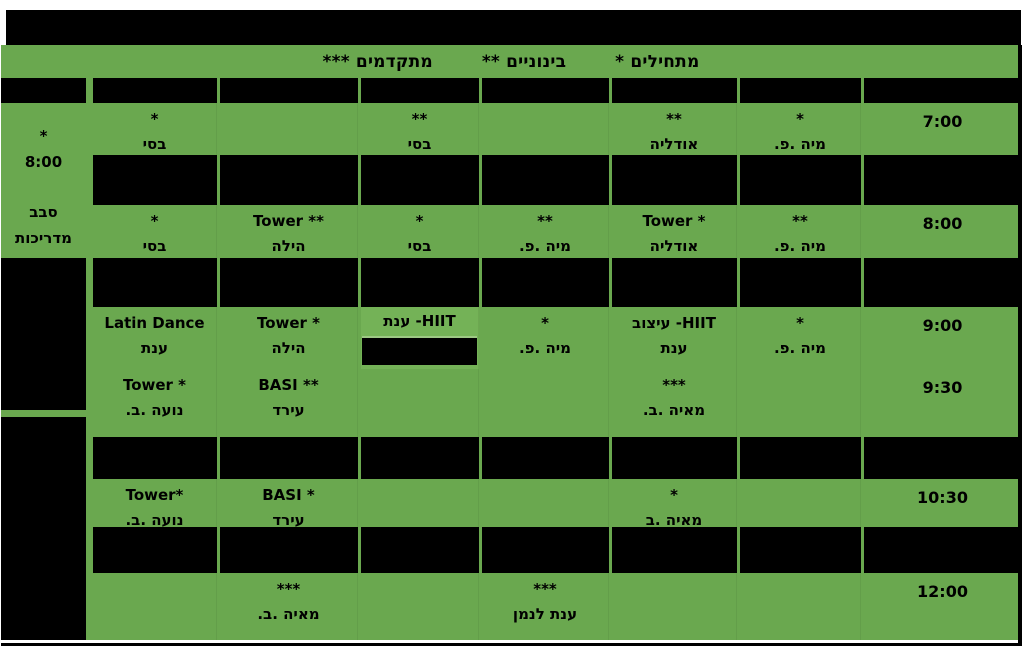 The height and width of the screenshot is (646, 1024). Describe the element at coordinates (942, 403) in the screenshot. I see `time-cell: 9:30` at that location.